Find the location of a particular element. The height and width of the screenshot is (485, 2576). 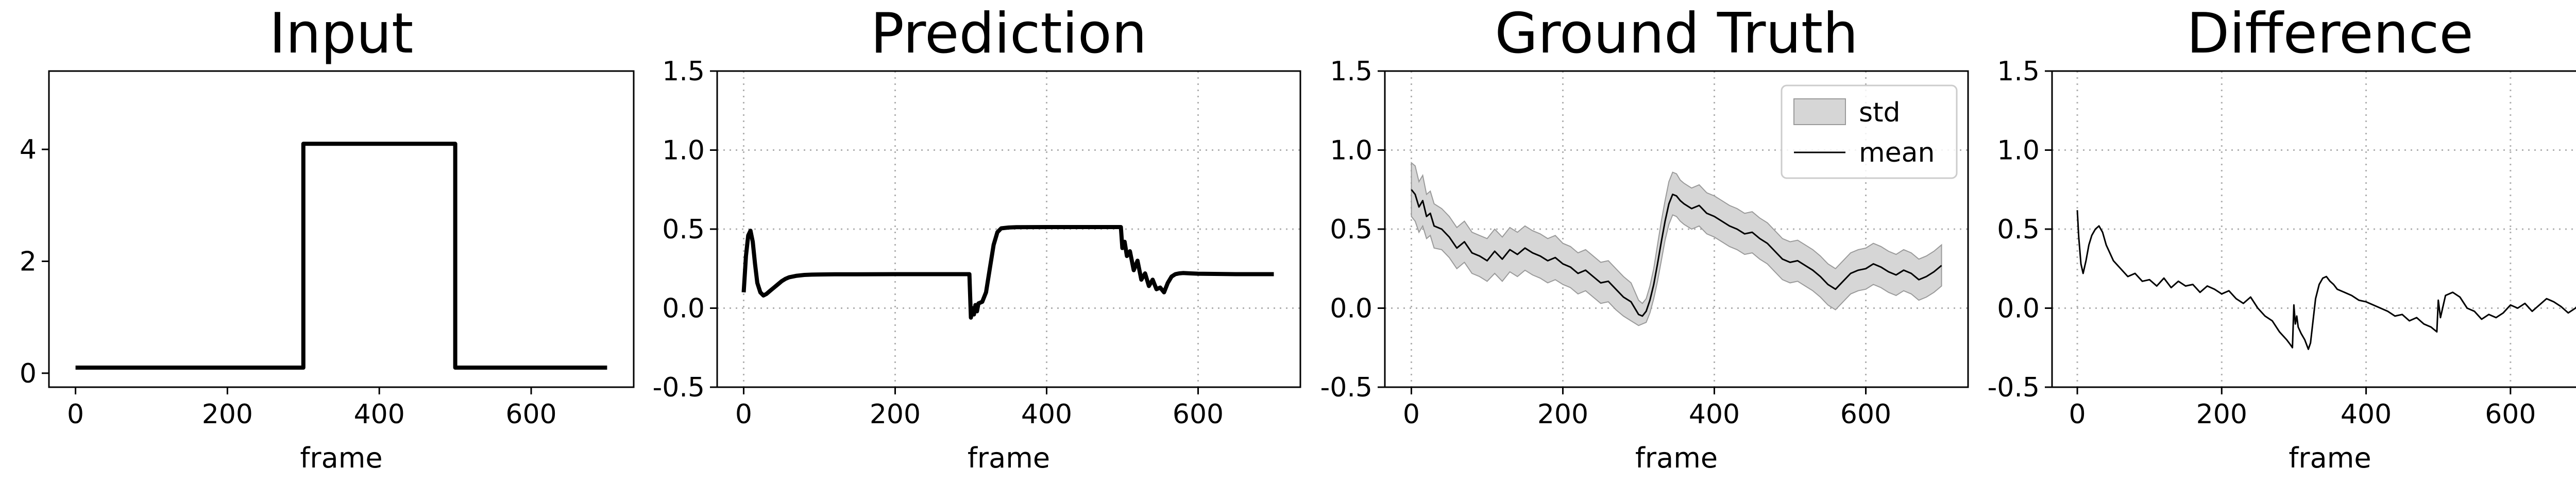

legend-label-mean: mean is located at coordinates (1897, 152).